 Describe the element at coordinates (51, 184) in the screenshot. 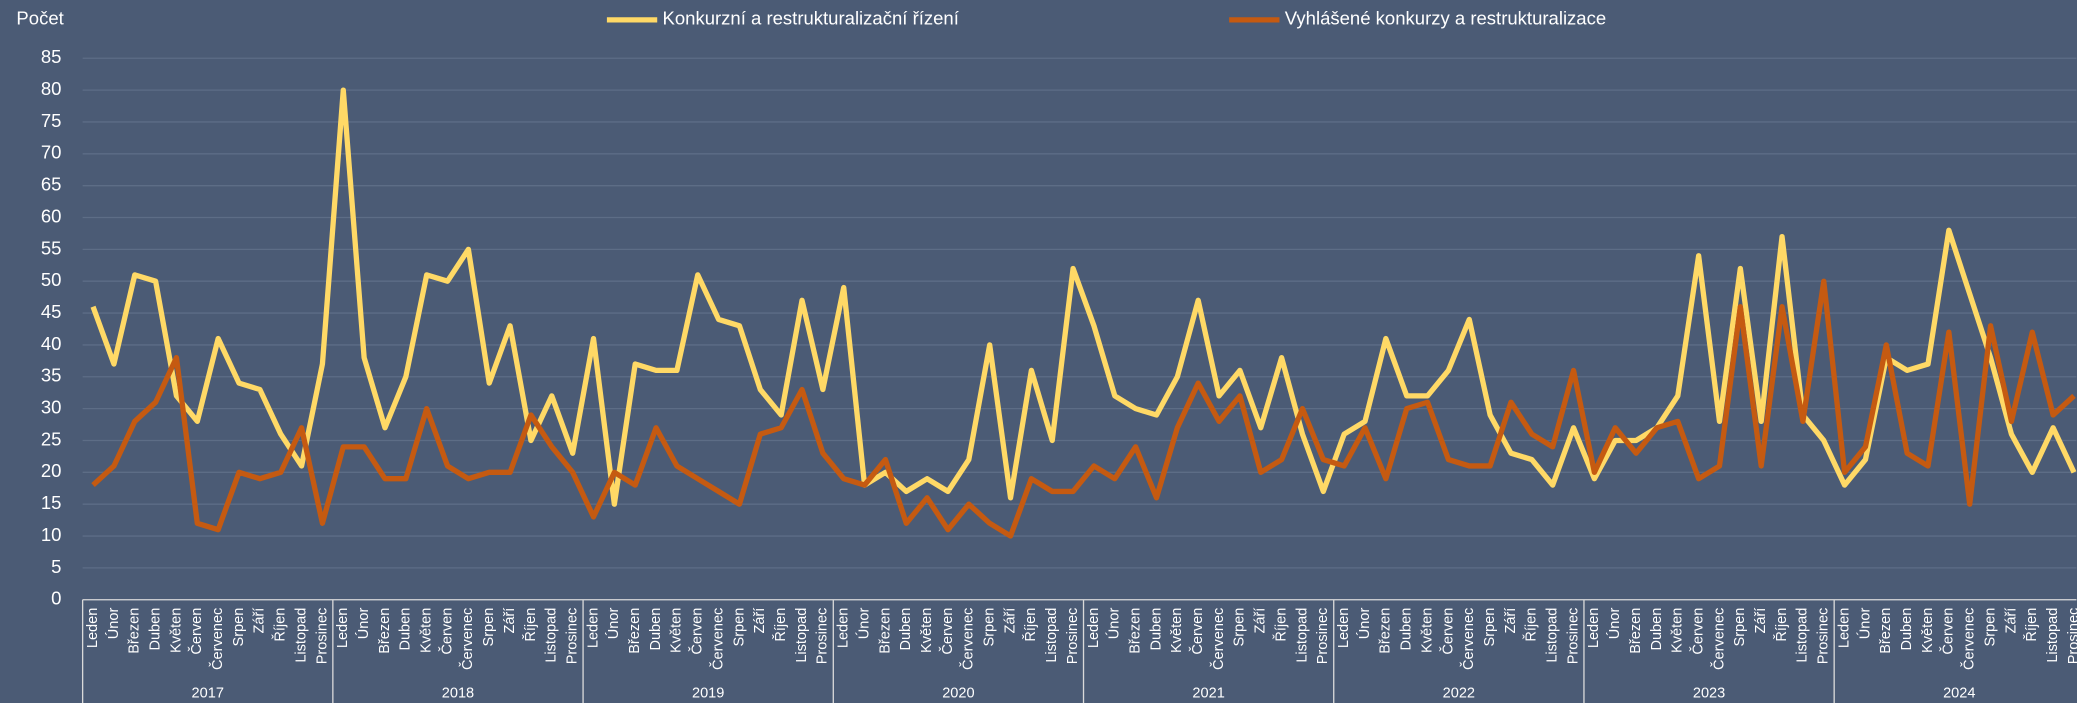

I see `y-tick-label: 65` at that location.